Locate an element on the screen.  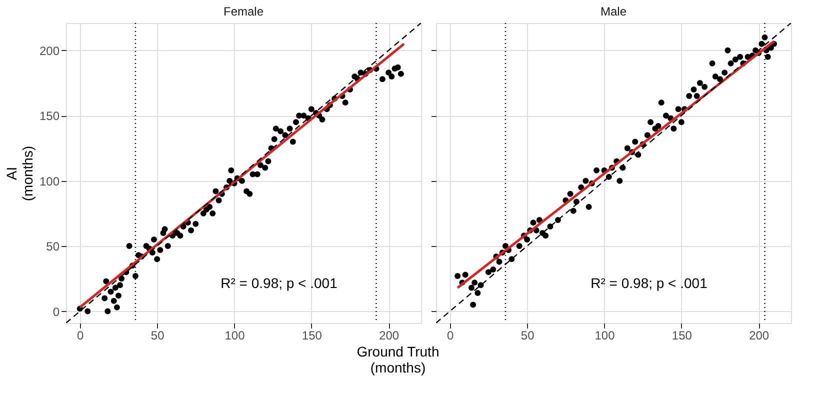
chart-title: Male is located at coordinates (613, 11).